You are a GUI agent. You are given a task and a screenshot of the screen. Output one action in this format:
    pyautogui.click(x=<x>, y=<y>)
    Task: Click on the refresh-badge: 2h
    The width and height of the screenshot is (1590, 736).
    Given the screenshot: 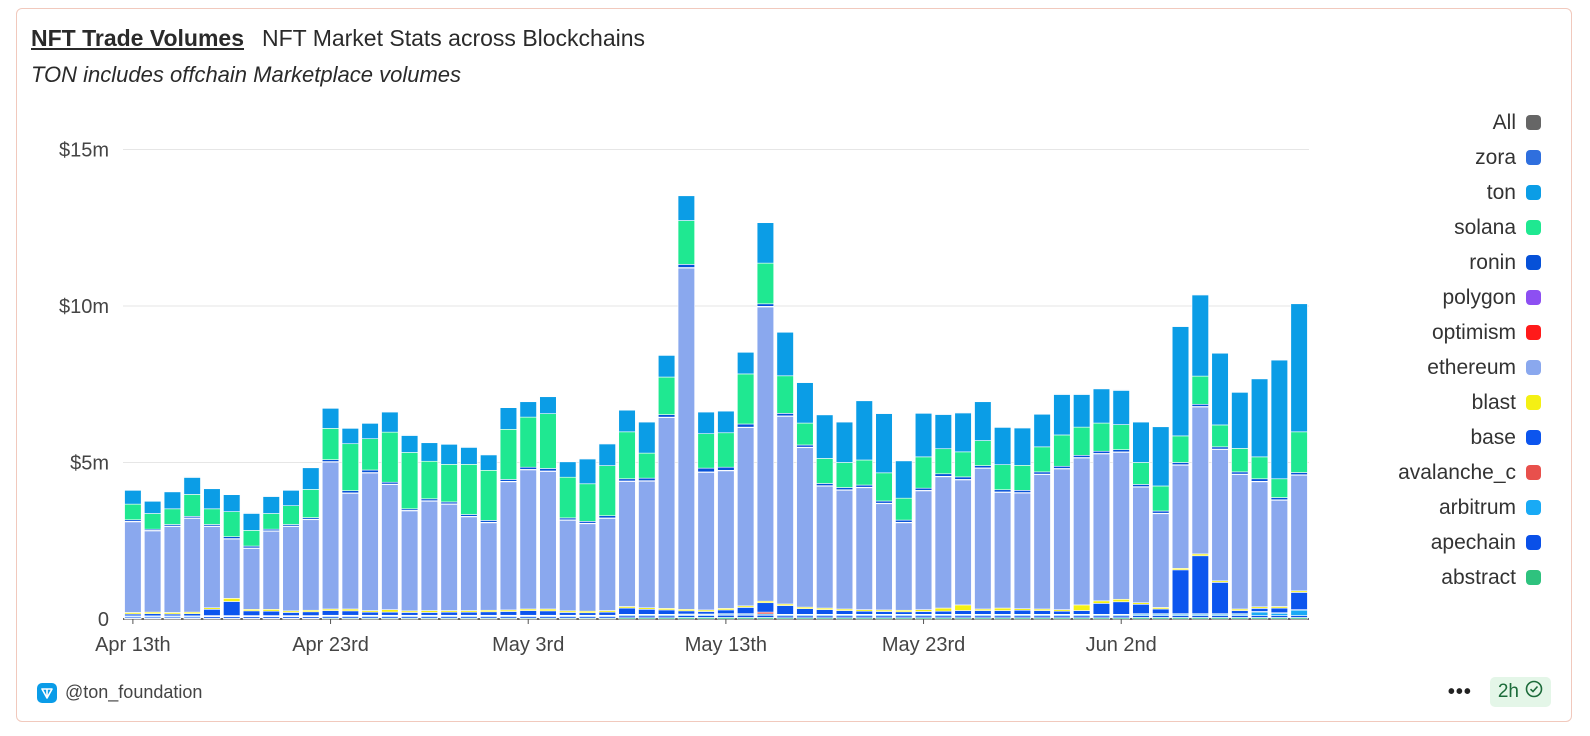 What is the action you would take?
    pyautogui.click(x=1520, y=692)
    